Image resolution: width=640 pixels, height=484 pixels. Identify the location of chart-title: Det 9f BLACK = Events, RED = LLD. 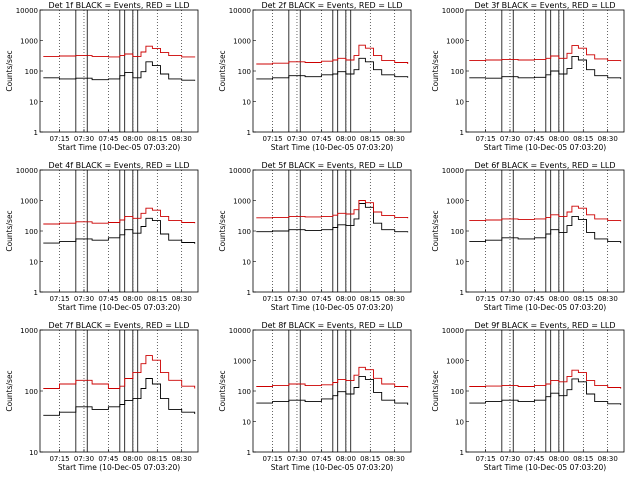
(544, 325).